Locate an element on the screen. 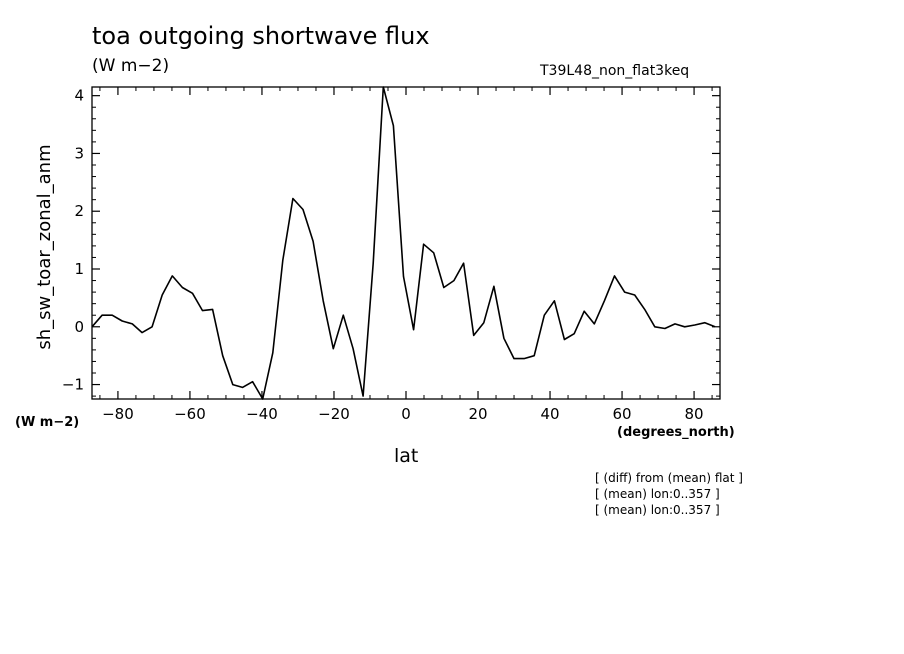  x-tick-label: 0 is located at coordinates (406, 414).